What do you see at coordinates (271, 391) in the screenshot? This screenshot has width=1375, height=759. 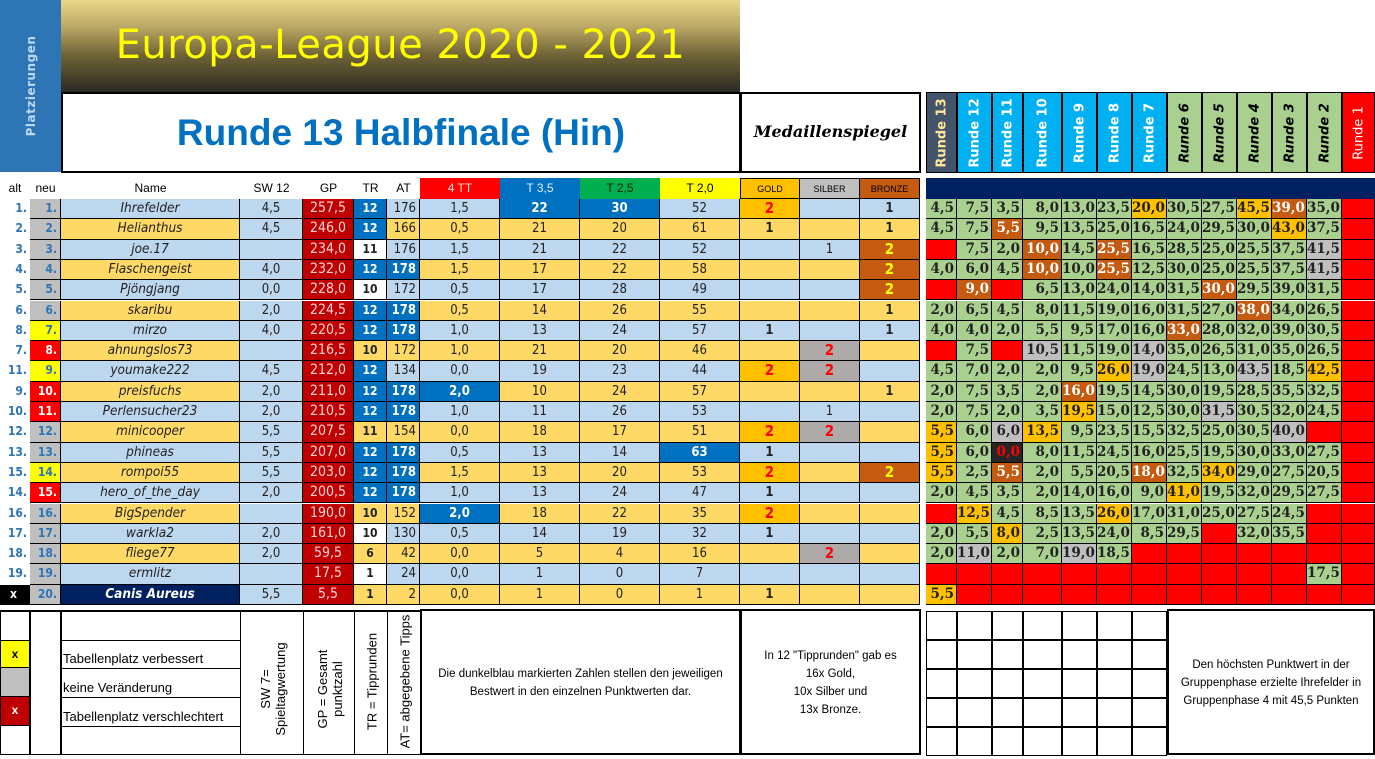 I see `row-sw: 2,0` at bounding box center [271, 391].